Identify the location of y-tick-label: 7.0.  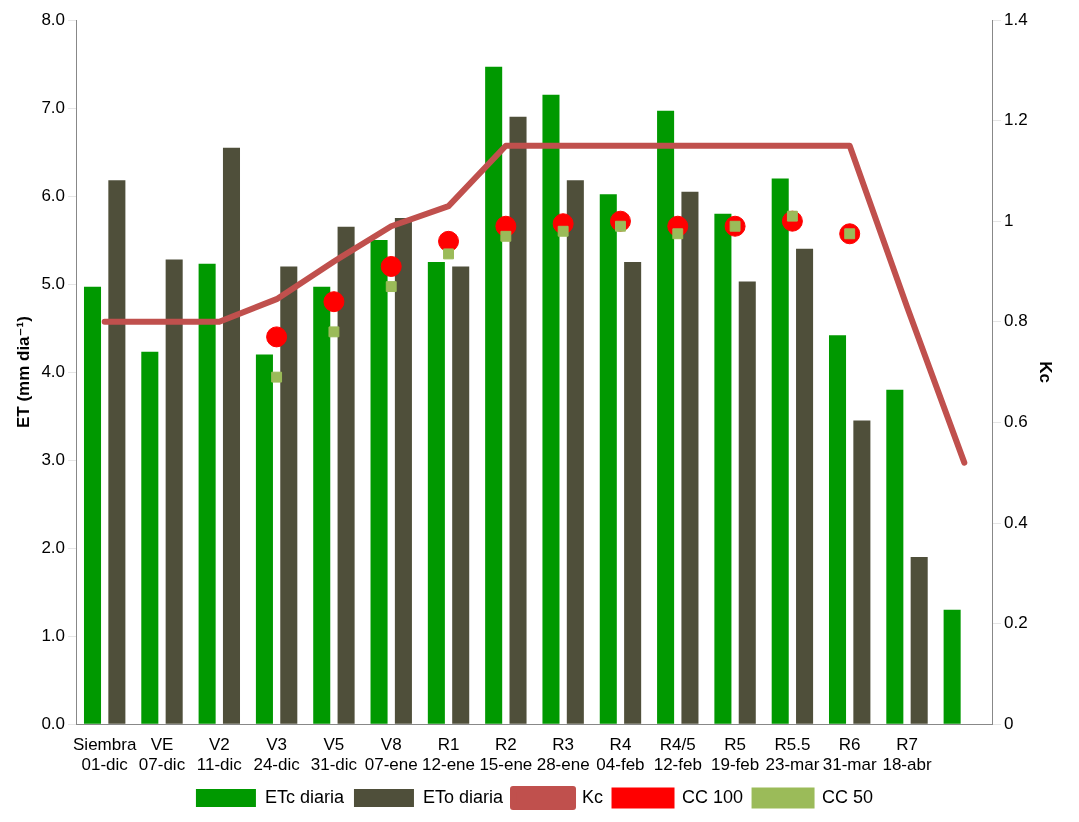
(53, 107).